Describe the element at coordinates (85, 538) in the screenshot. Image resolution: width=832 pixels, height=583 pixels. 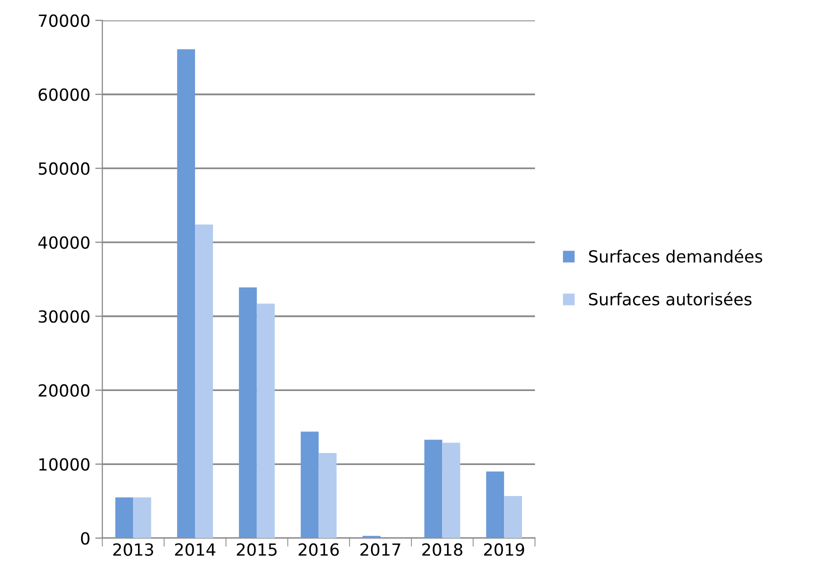
I see `y-tick-label: 0` at that location.